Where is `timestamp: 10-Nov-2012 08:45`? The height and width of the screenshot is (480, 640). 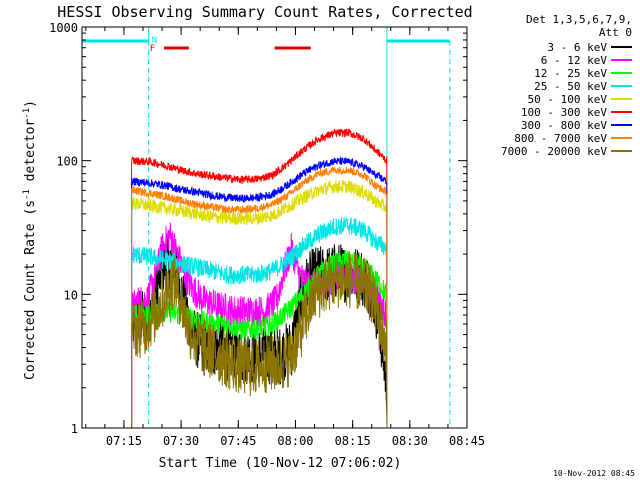
timestamp: 10-Nov-2012 08:45 is located at coordinates (594, 473).